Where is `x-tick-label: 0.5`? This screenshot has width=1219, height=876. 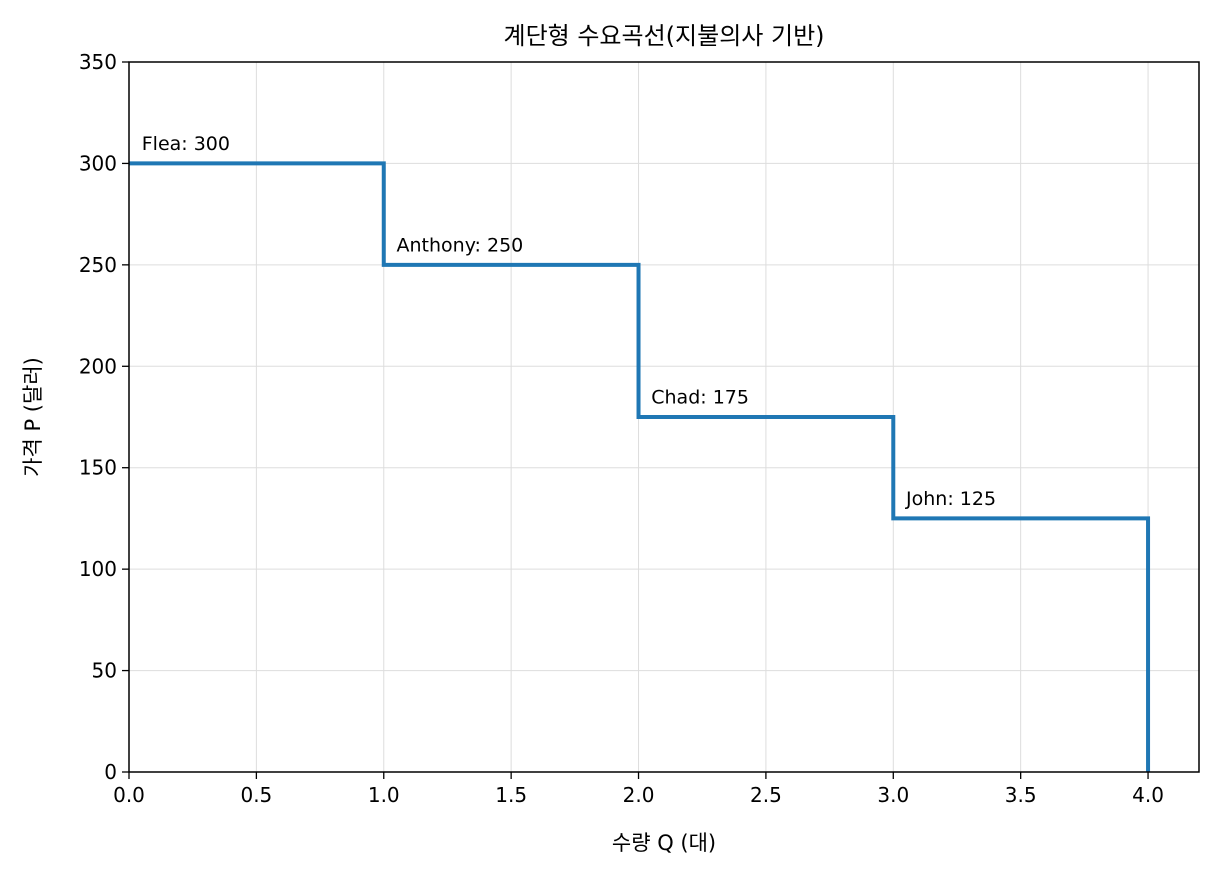 x-tick-label: 0.5 is located at coordinates (256, 795).